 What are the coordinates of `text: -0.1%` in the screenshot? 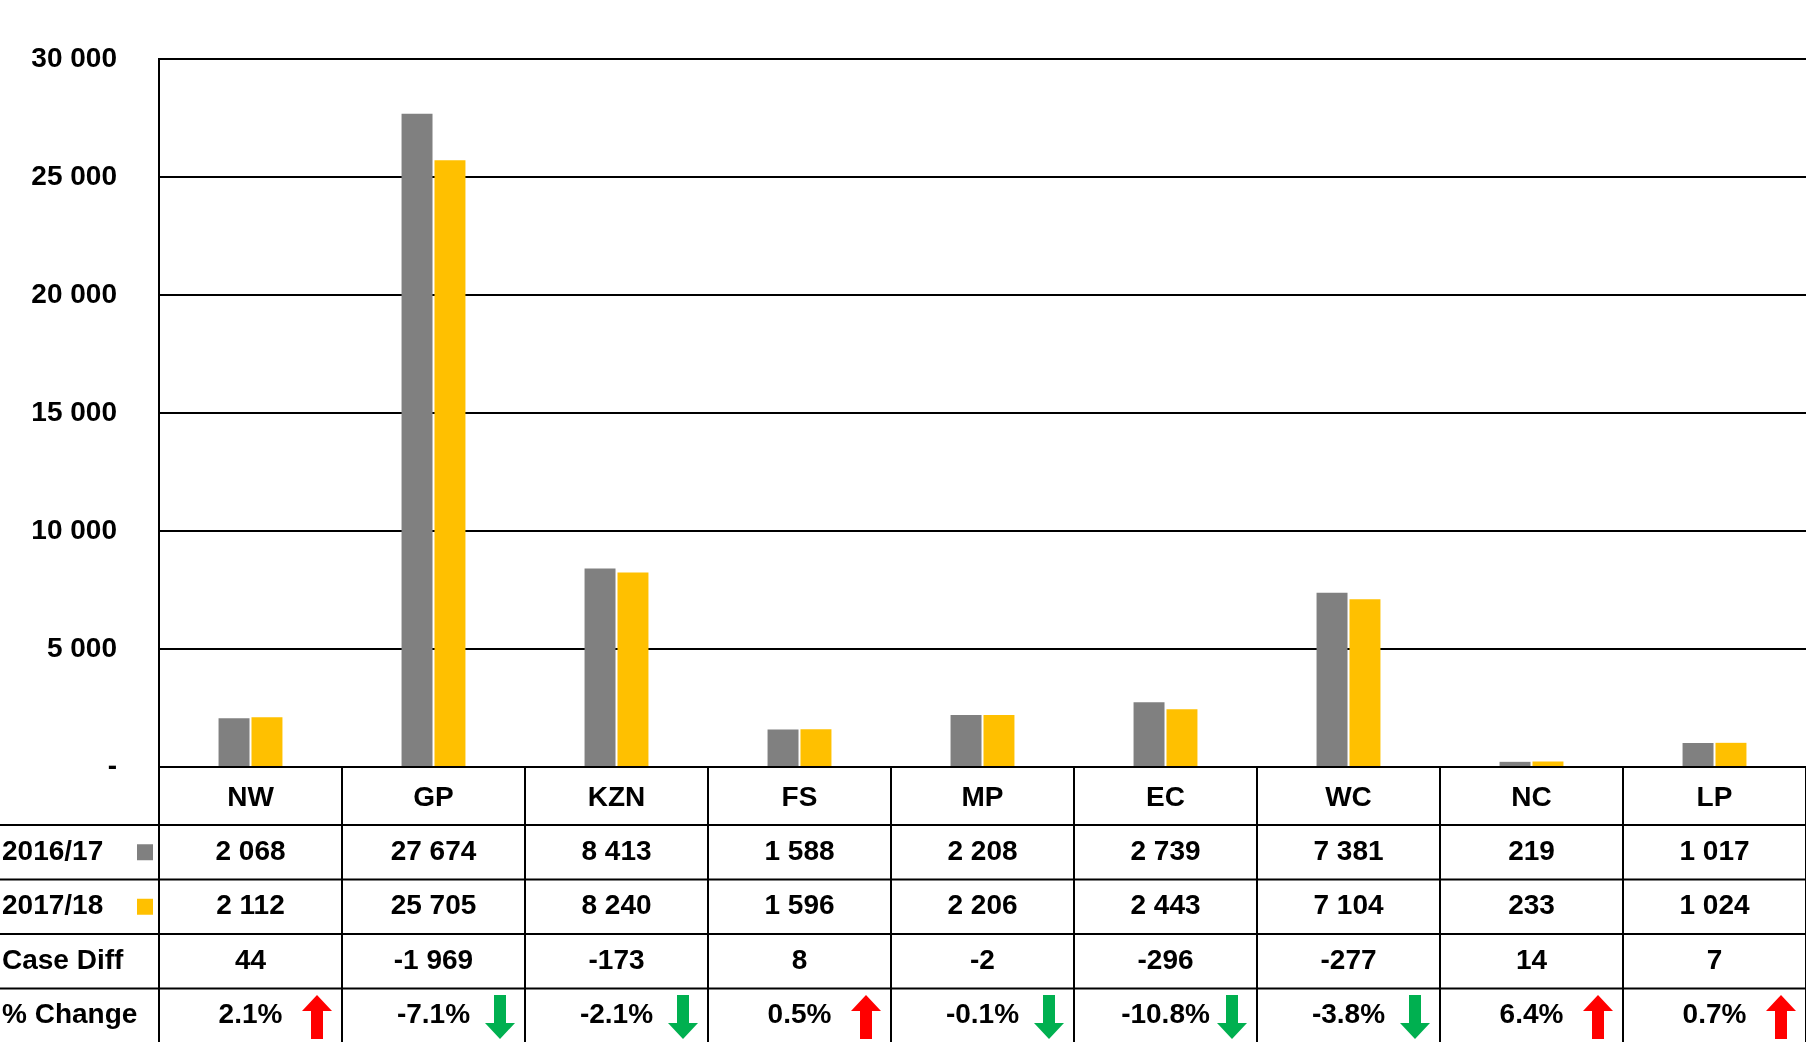 It's located at (982, 1014).